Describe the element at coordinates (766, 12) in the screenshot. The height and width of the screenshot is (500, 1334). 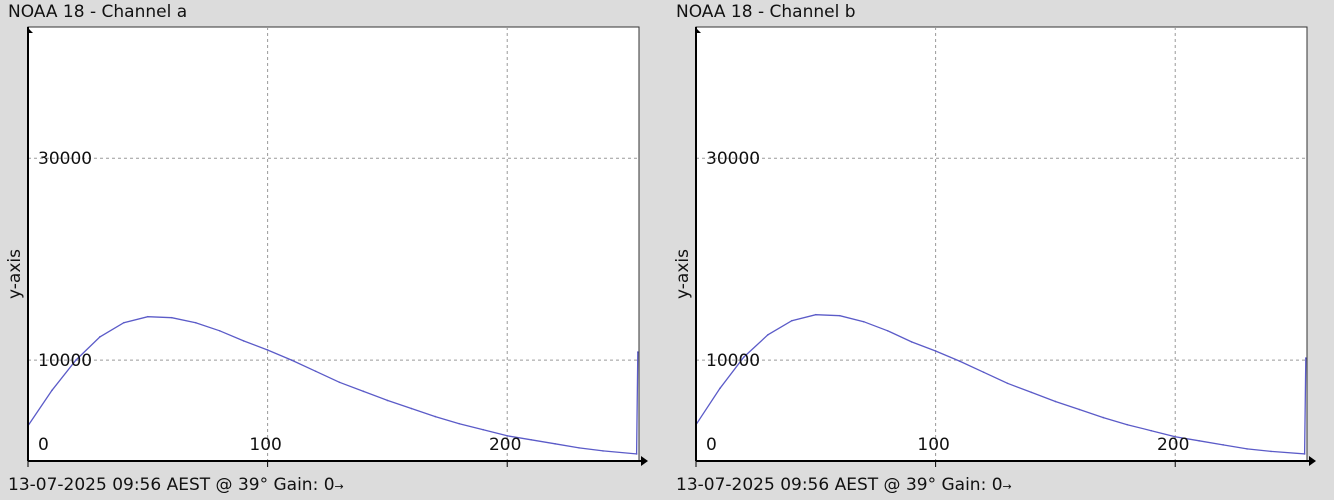
I see `chart-title: NOAA 18 - Channel b` at that location.